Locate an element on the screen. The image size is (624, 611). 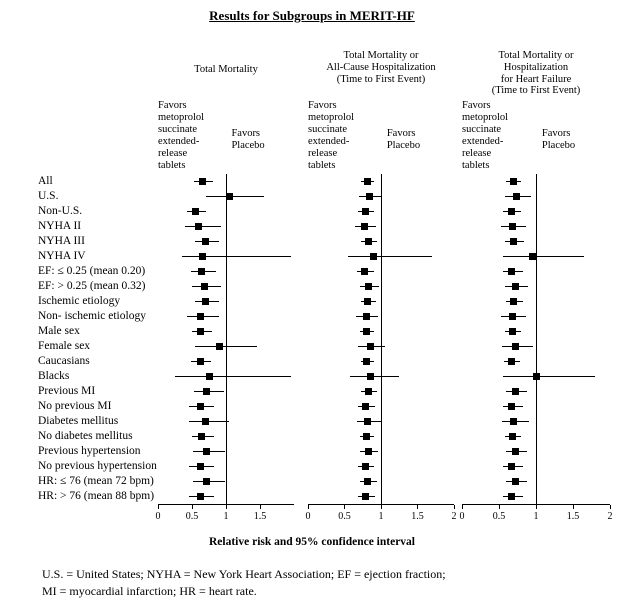
row-label: NYHA III is located at coordinates (61, 241).